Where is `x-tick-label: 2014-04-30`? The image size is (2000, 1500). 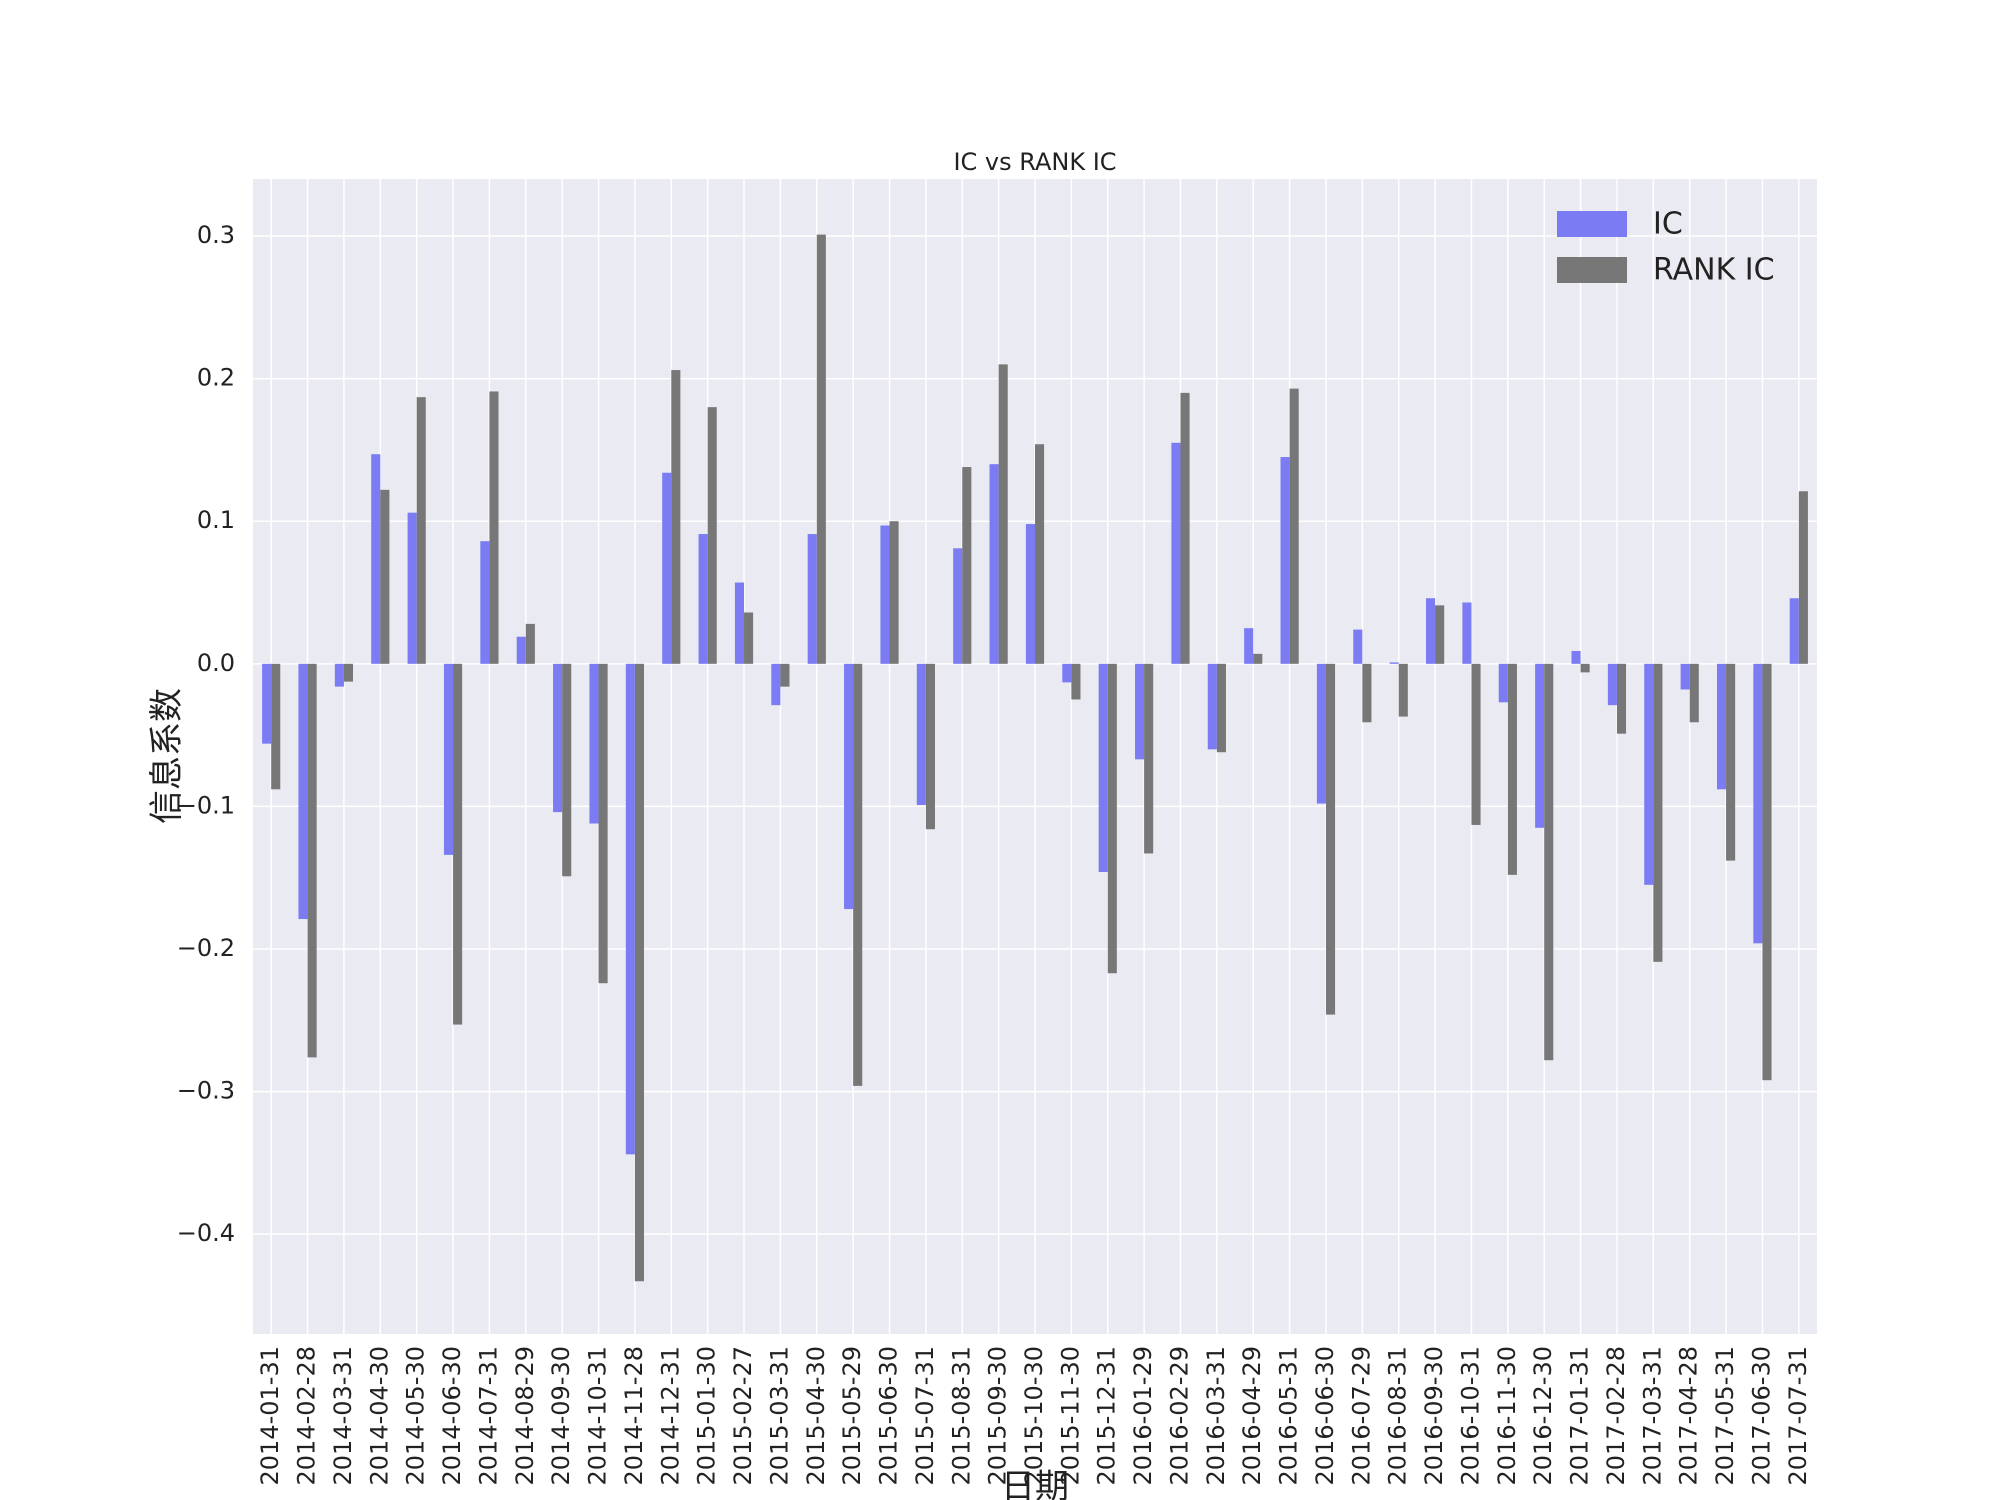
x-tick-label: 2014-04-30 is located at coordinates (379, 1415).